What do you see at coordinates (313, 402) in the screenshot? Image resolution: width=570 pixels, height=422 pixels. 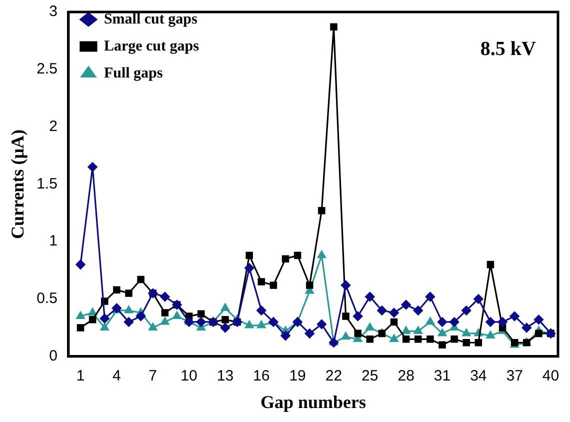 I see `x-axis-title: Gap numbers` at bounding box center [313, 402].